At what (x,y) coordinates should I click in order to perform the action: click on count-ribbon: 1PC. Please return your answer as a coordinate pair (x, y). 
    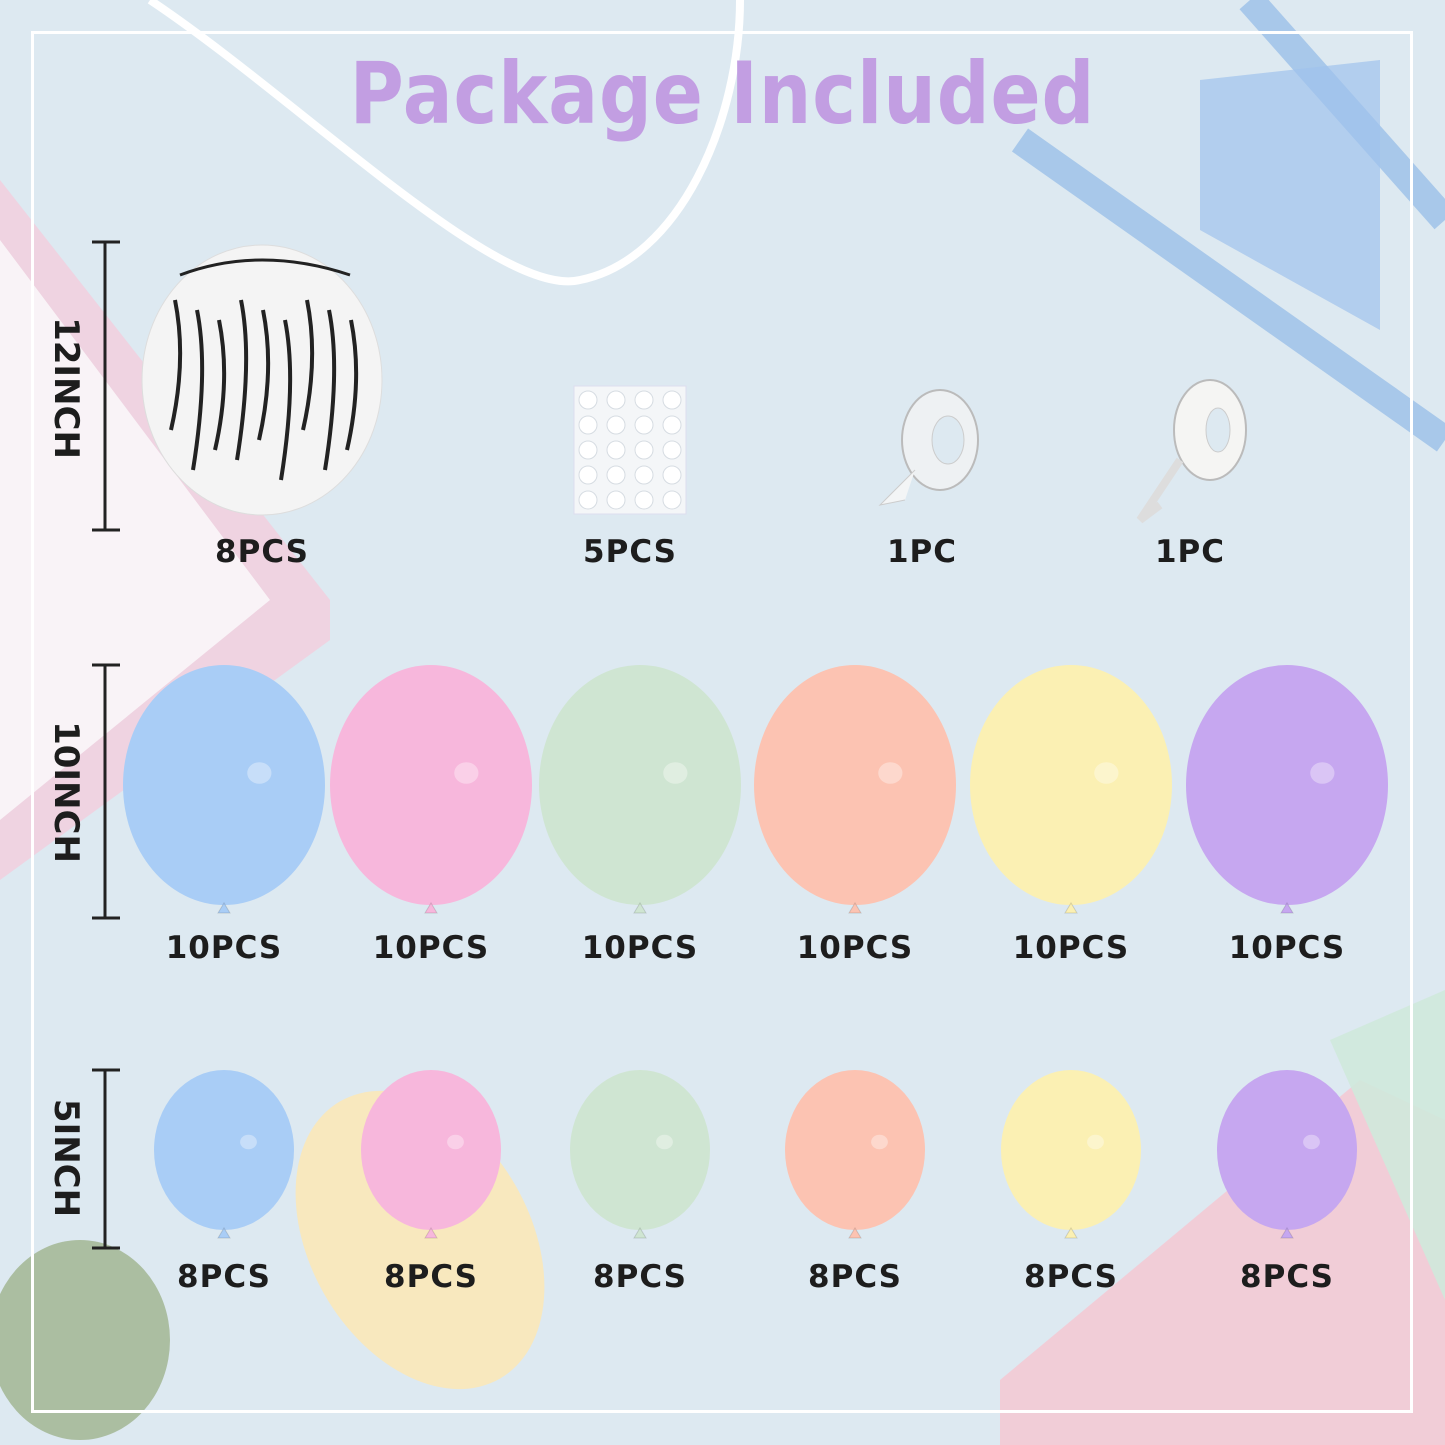
    Looking at the image, I should click on (1190, 552).